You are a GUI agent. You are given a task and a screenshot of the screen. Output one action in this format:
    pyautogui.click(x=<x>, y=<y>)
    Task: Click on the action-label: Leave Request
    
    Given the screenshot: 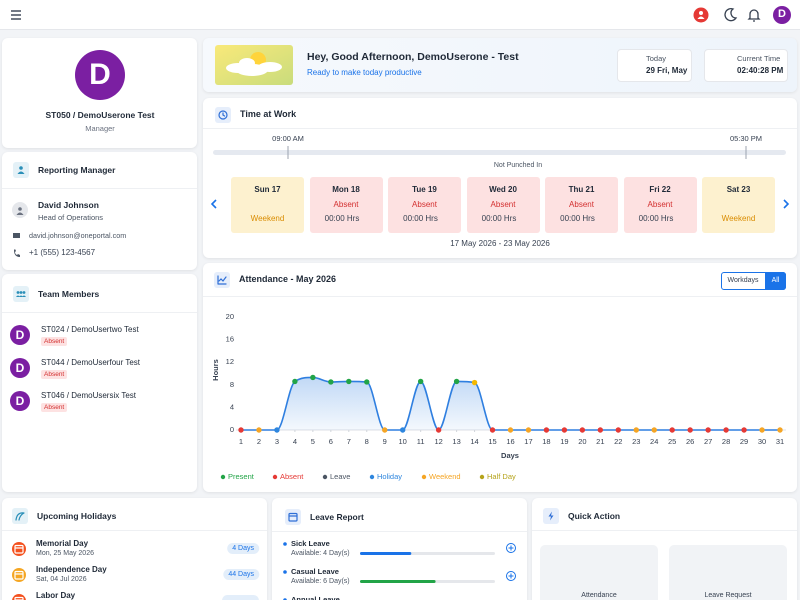 What is the action you would take?
    pyautogui.click(x=728, y=595)
    